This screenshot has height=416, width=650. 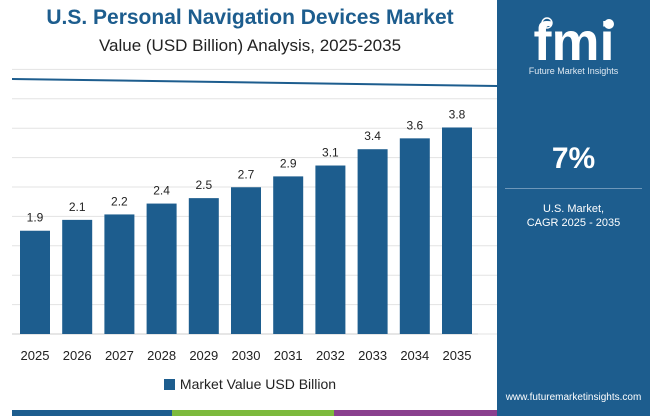 I want to click on x-tick-2030: 2030, so click(x=246, y=355).